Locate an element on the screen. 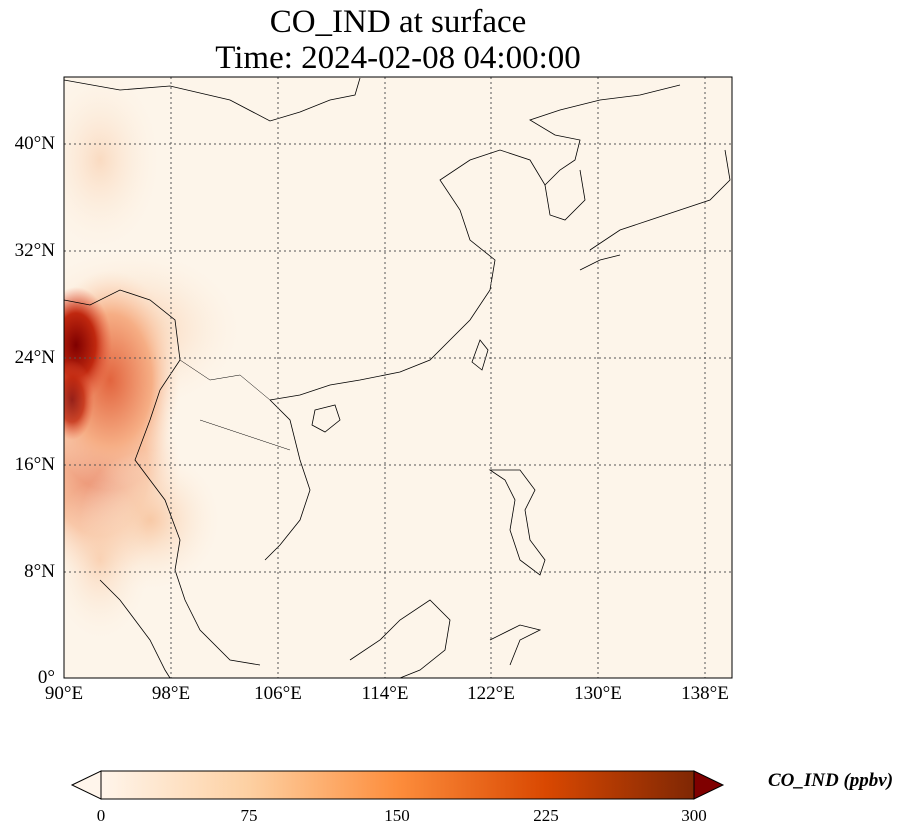  colorbar-tick-label: 300 is located at coordinates (694, 815).